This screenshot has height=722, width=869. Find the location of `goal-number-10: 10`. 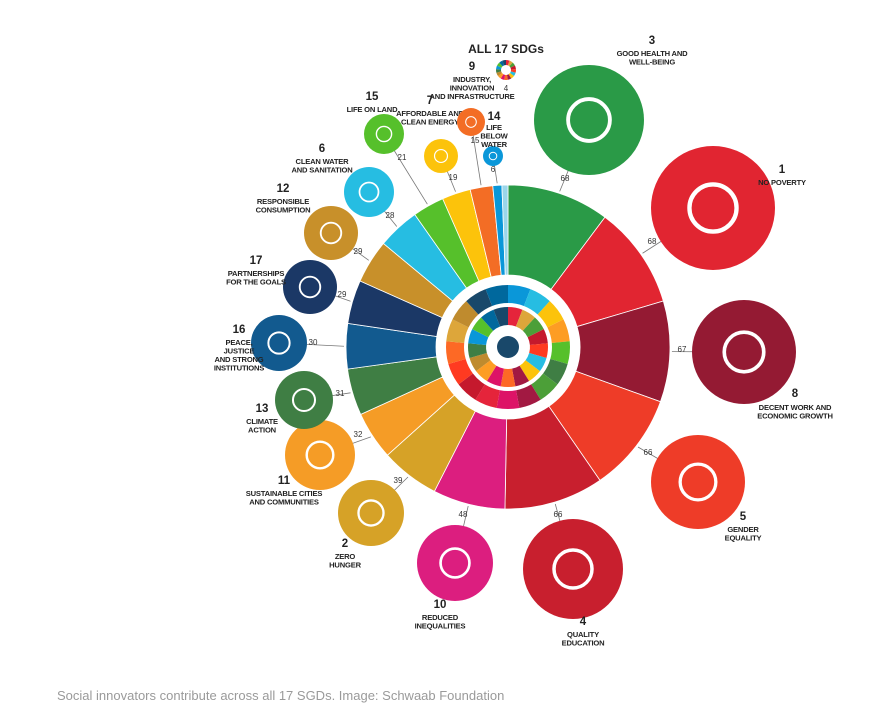

goal-number-10: 10 is located at coordinates (440, 605).